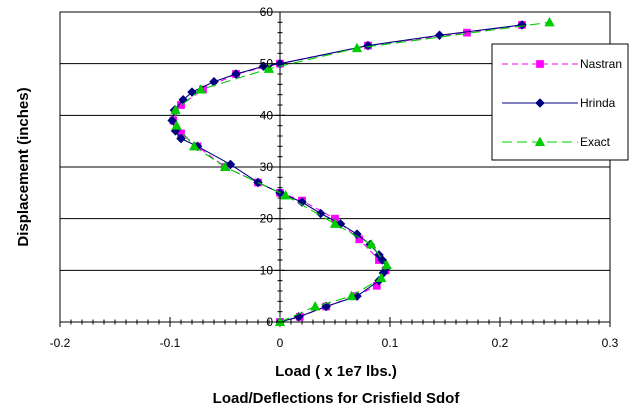 The height and width of the screenshot is (415, 637). Describe the element at coordinates (267, 115) in the screenshot. I see `y-tick-label: 40` at that location.